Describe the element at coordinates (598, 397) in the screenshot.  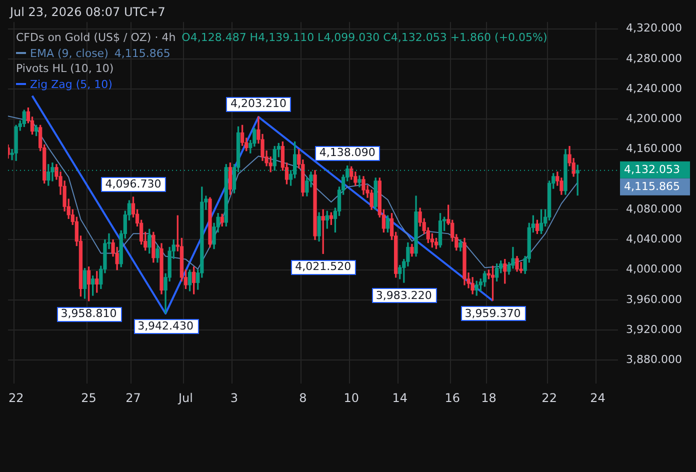
I see `x-tick-label: 24` at that location.